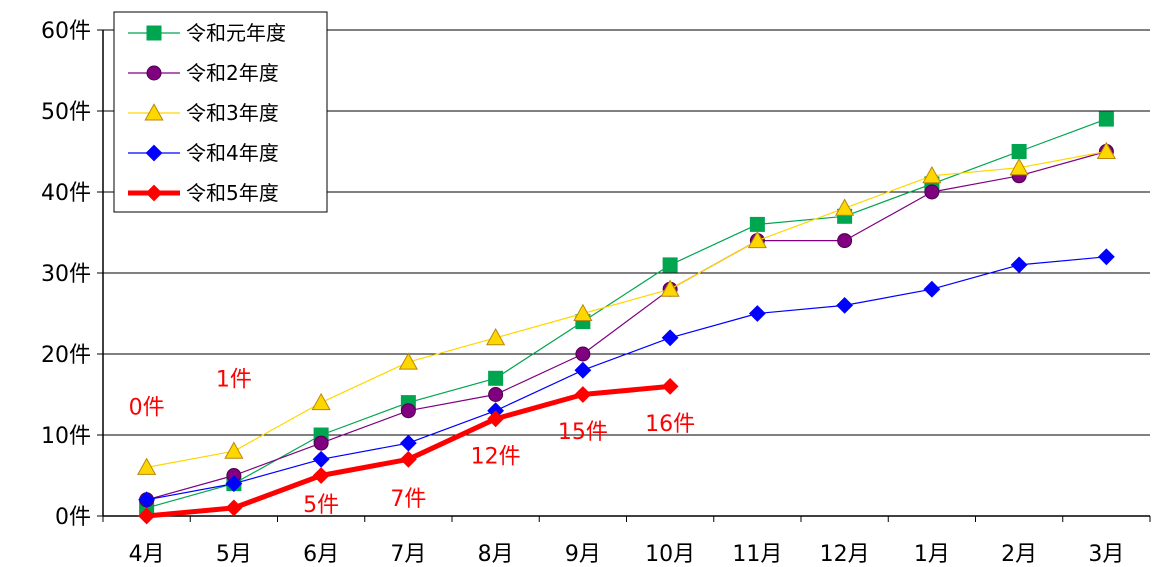  What do you see at coordinates (234, 379) in the screenshot?
I see `data-label: 1件` at bounding box center [234, 379].